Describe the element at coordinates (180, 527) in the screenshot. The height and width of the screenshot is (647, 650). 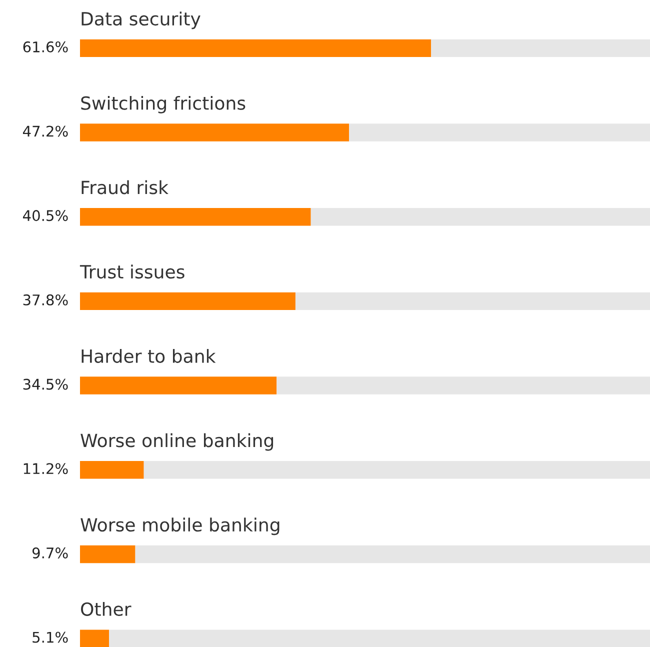
I see `y-tick-label: Worse mobile banking` at that location.